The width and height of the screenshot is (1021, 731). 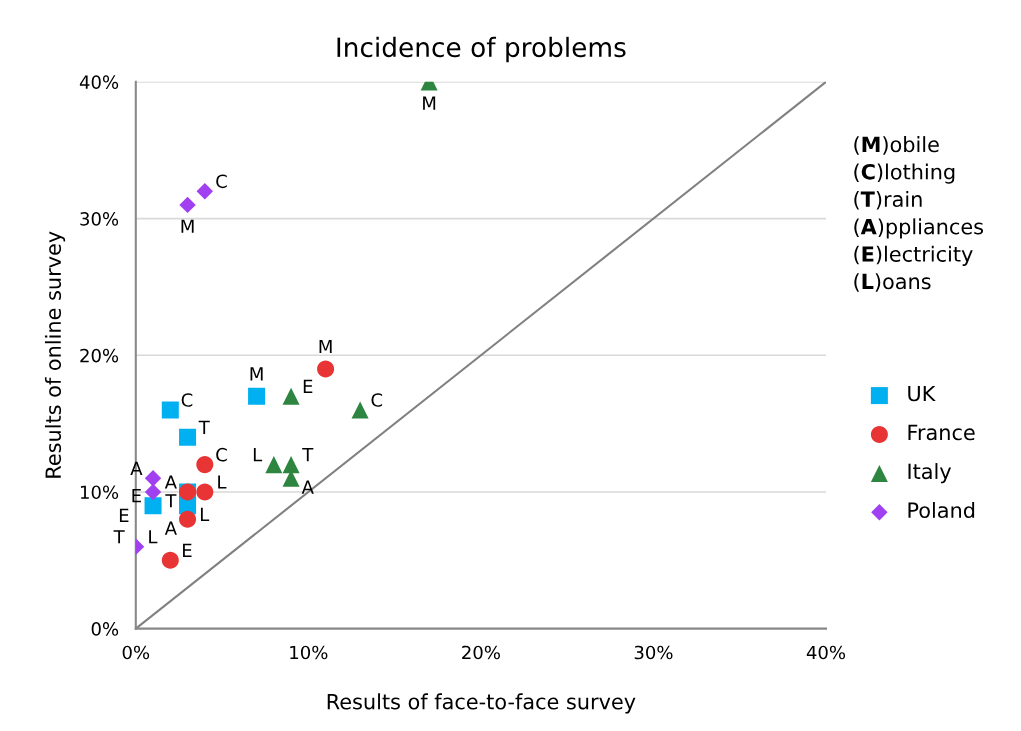 I want to click on x-tick-label: 10%, so click(x=309, y=652).